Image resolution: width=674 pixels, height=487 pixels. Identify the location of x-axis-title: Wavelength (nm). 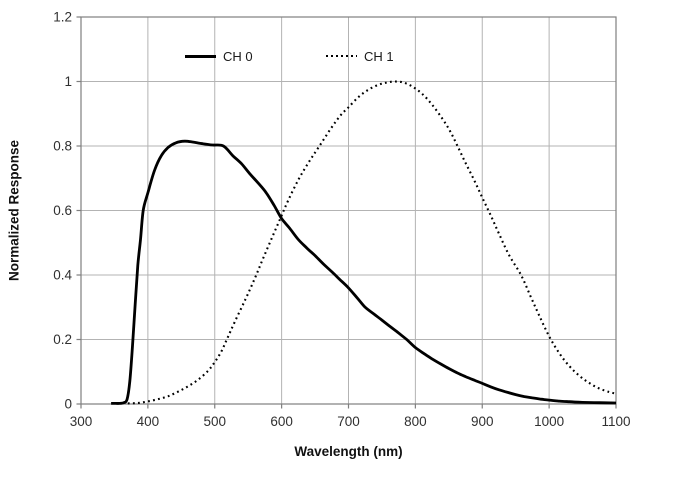
(348, 451).